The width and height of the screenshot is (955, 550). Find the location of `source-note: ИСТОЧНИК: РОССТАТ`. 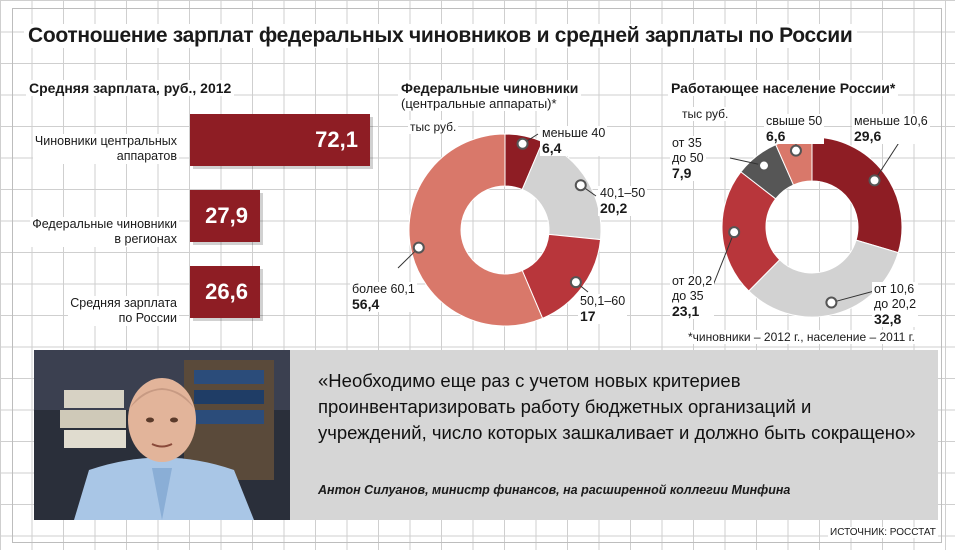

source-note: ИСТОЧНИК: РОССТАТ is located at coordinates (883, 532).